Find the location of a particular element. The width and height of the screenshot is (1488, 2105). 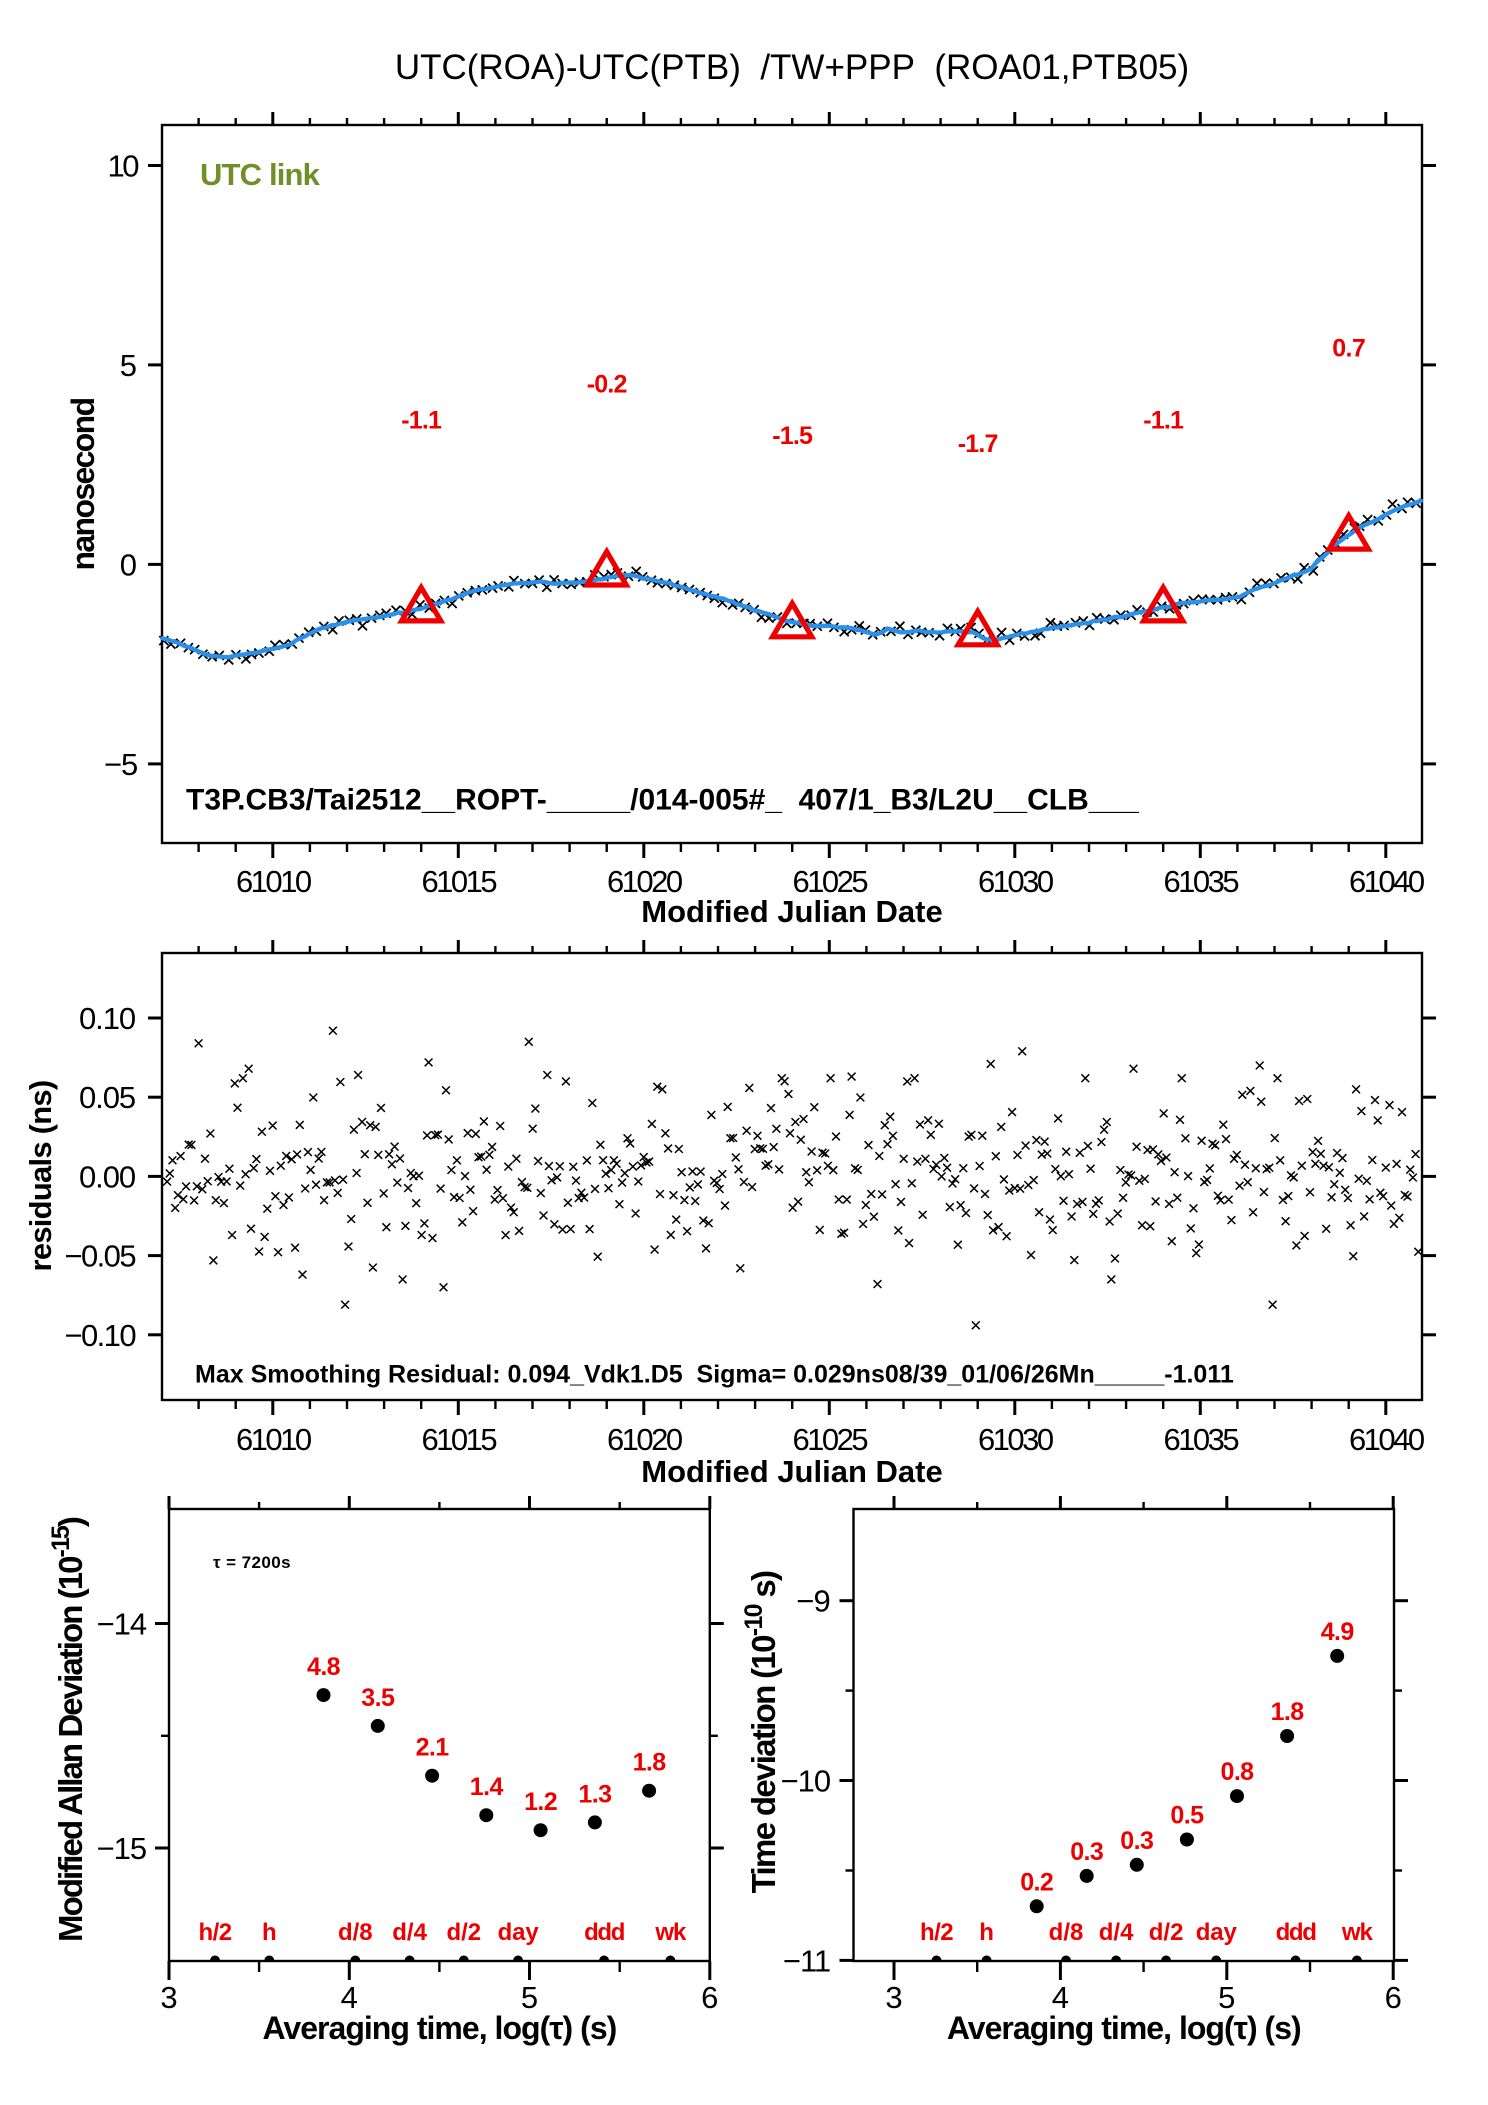

svg-text: UTC link is located at coordinates (260, 174).